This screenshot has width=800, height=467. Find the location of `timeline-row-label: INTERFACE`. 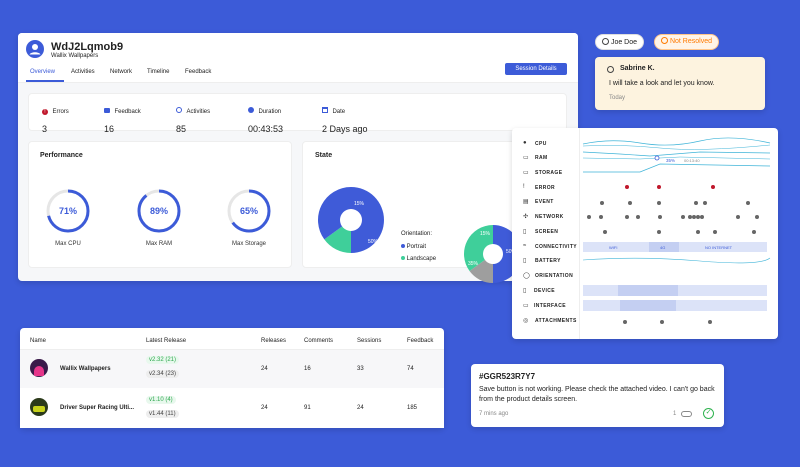

timeline-row-label: INTERFACE is located at coordinates (550, 306).